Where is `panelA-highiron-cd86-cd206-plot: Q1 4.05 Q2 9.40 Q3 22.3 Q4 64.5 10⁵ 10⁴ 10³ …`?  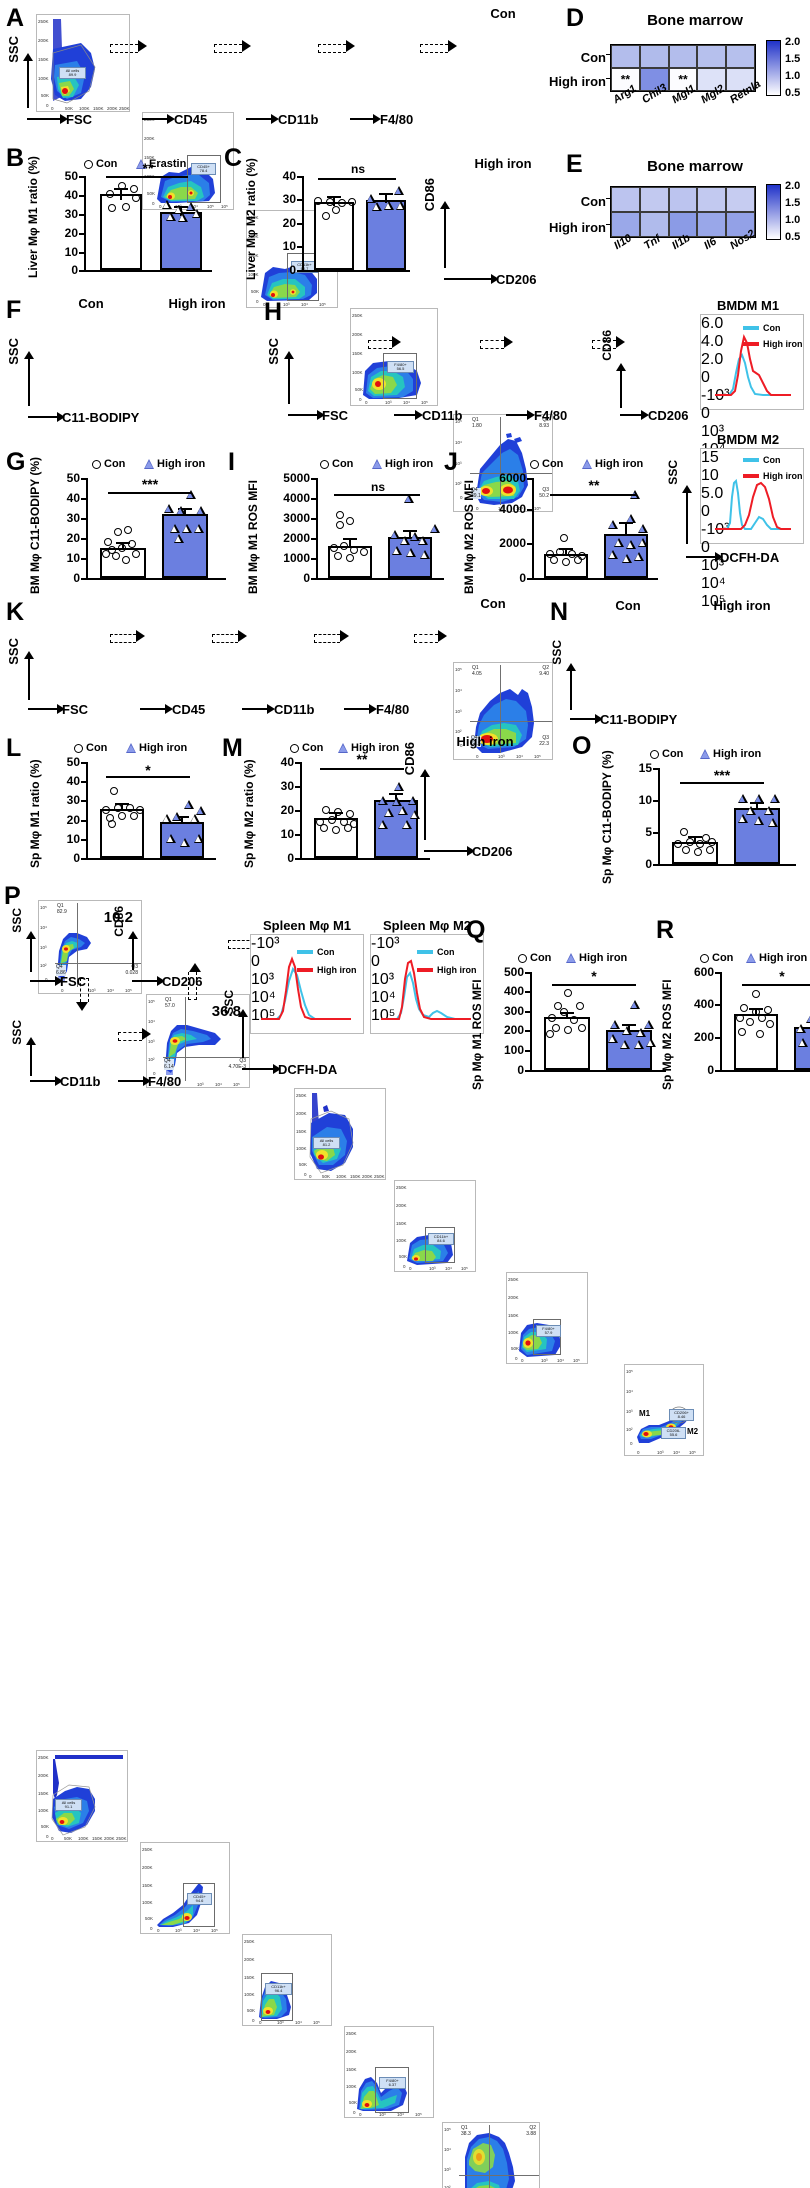
panelA-highiron-cd86-cd206-plot: Q1 4.05 Q2 9.40 Q3 22.3 Q4 64.5 10⁵ 10⁴ 10³ … is located at coordinates (503, 711).